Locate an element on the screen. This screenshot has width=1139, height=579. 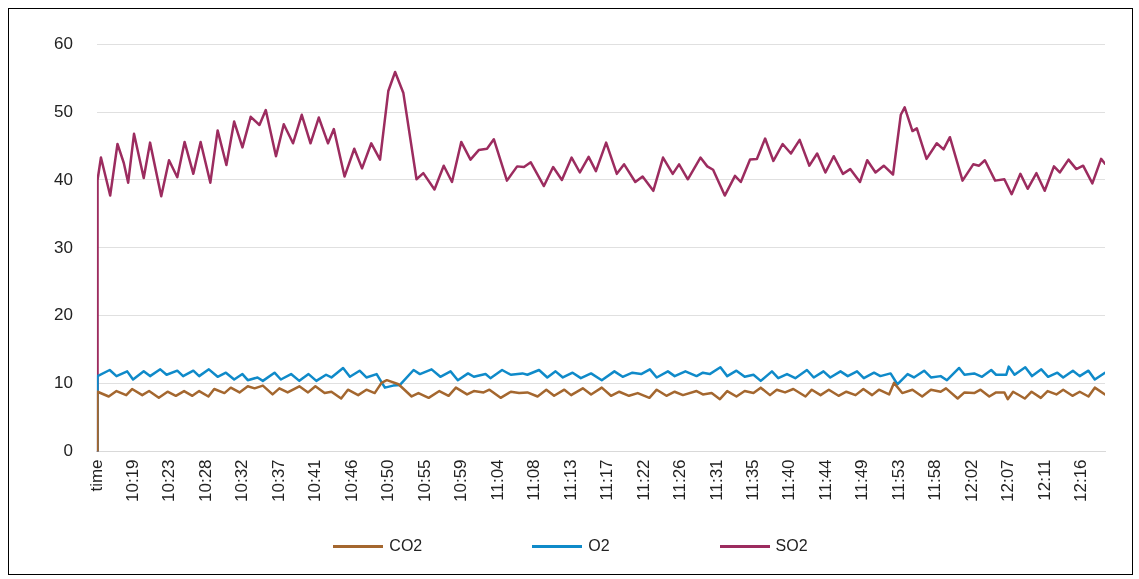
x-tick-label: 11:22 is located at coordinates (643, 480).